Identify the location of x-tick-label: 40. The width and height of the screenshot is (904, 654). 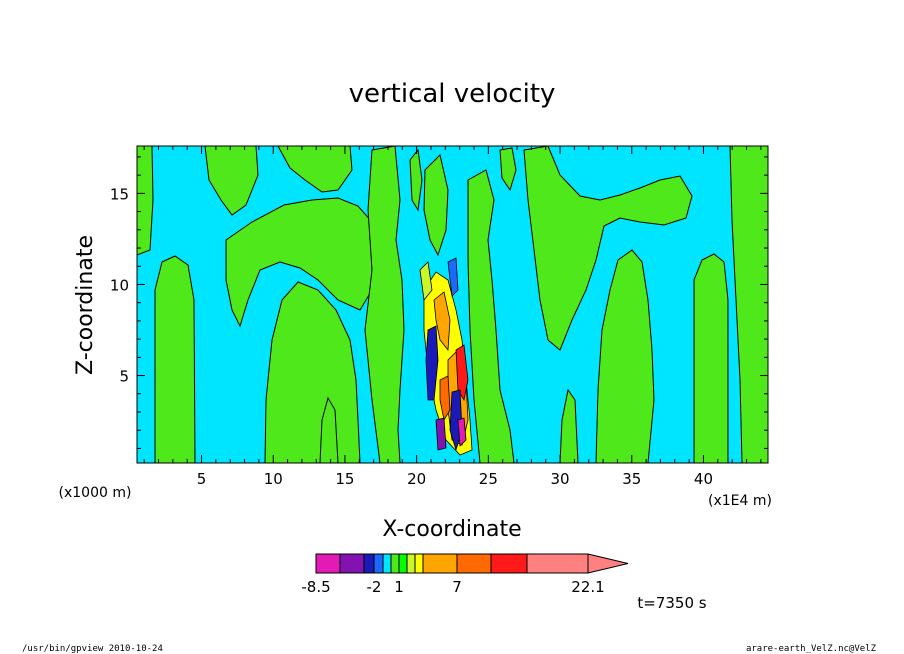
(703, 479).